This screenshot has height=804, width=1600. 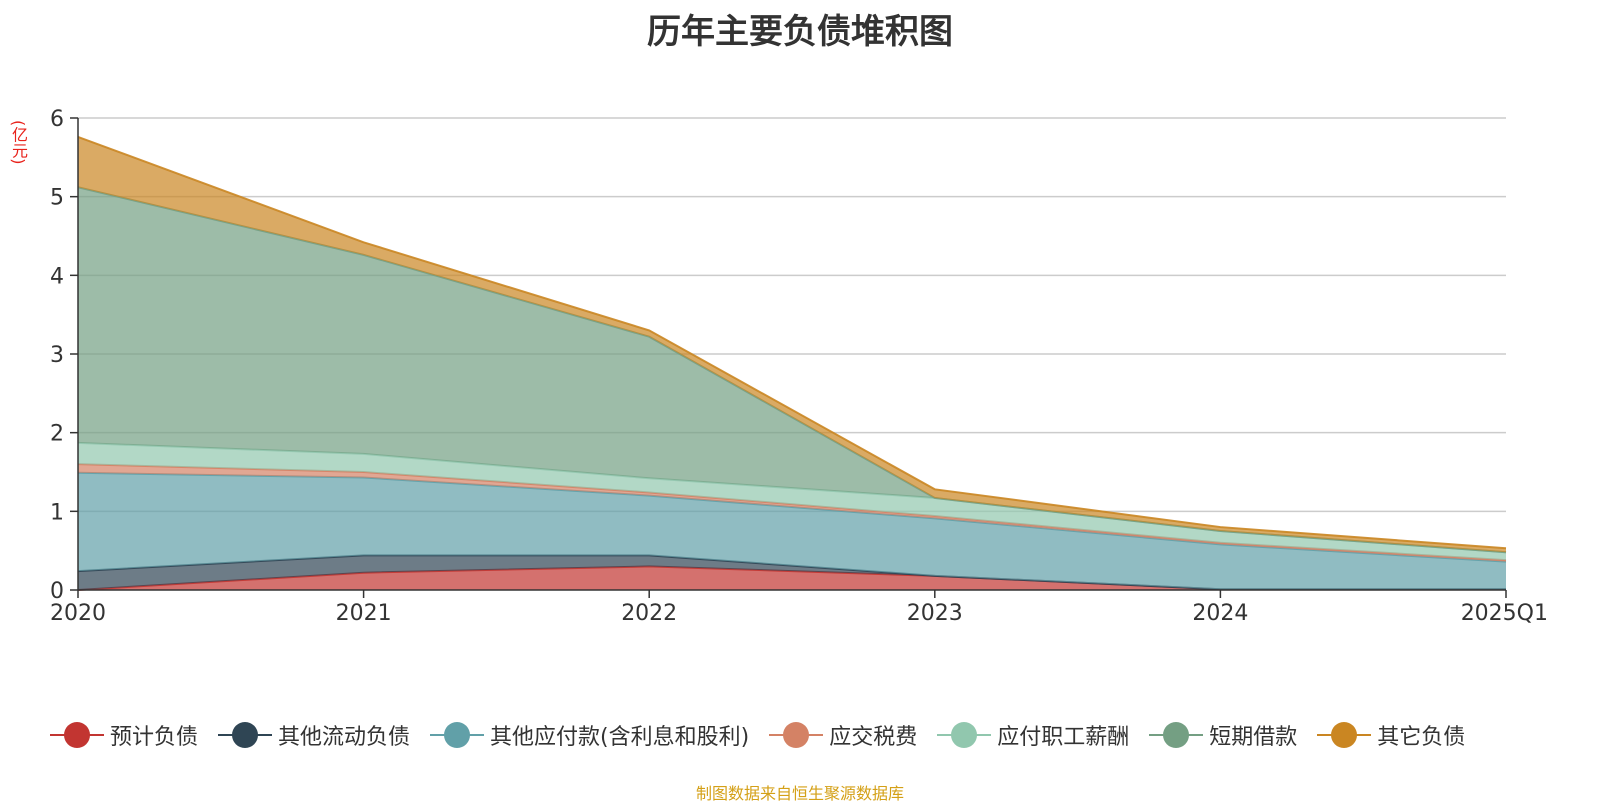 I want to click on x-tick-label: 2020, so click(x=78, y=613).